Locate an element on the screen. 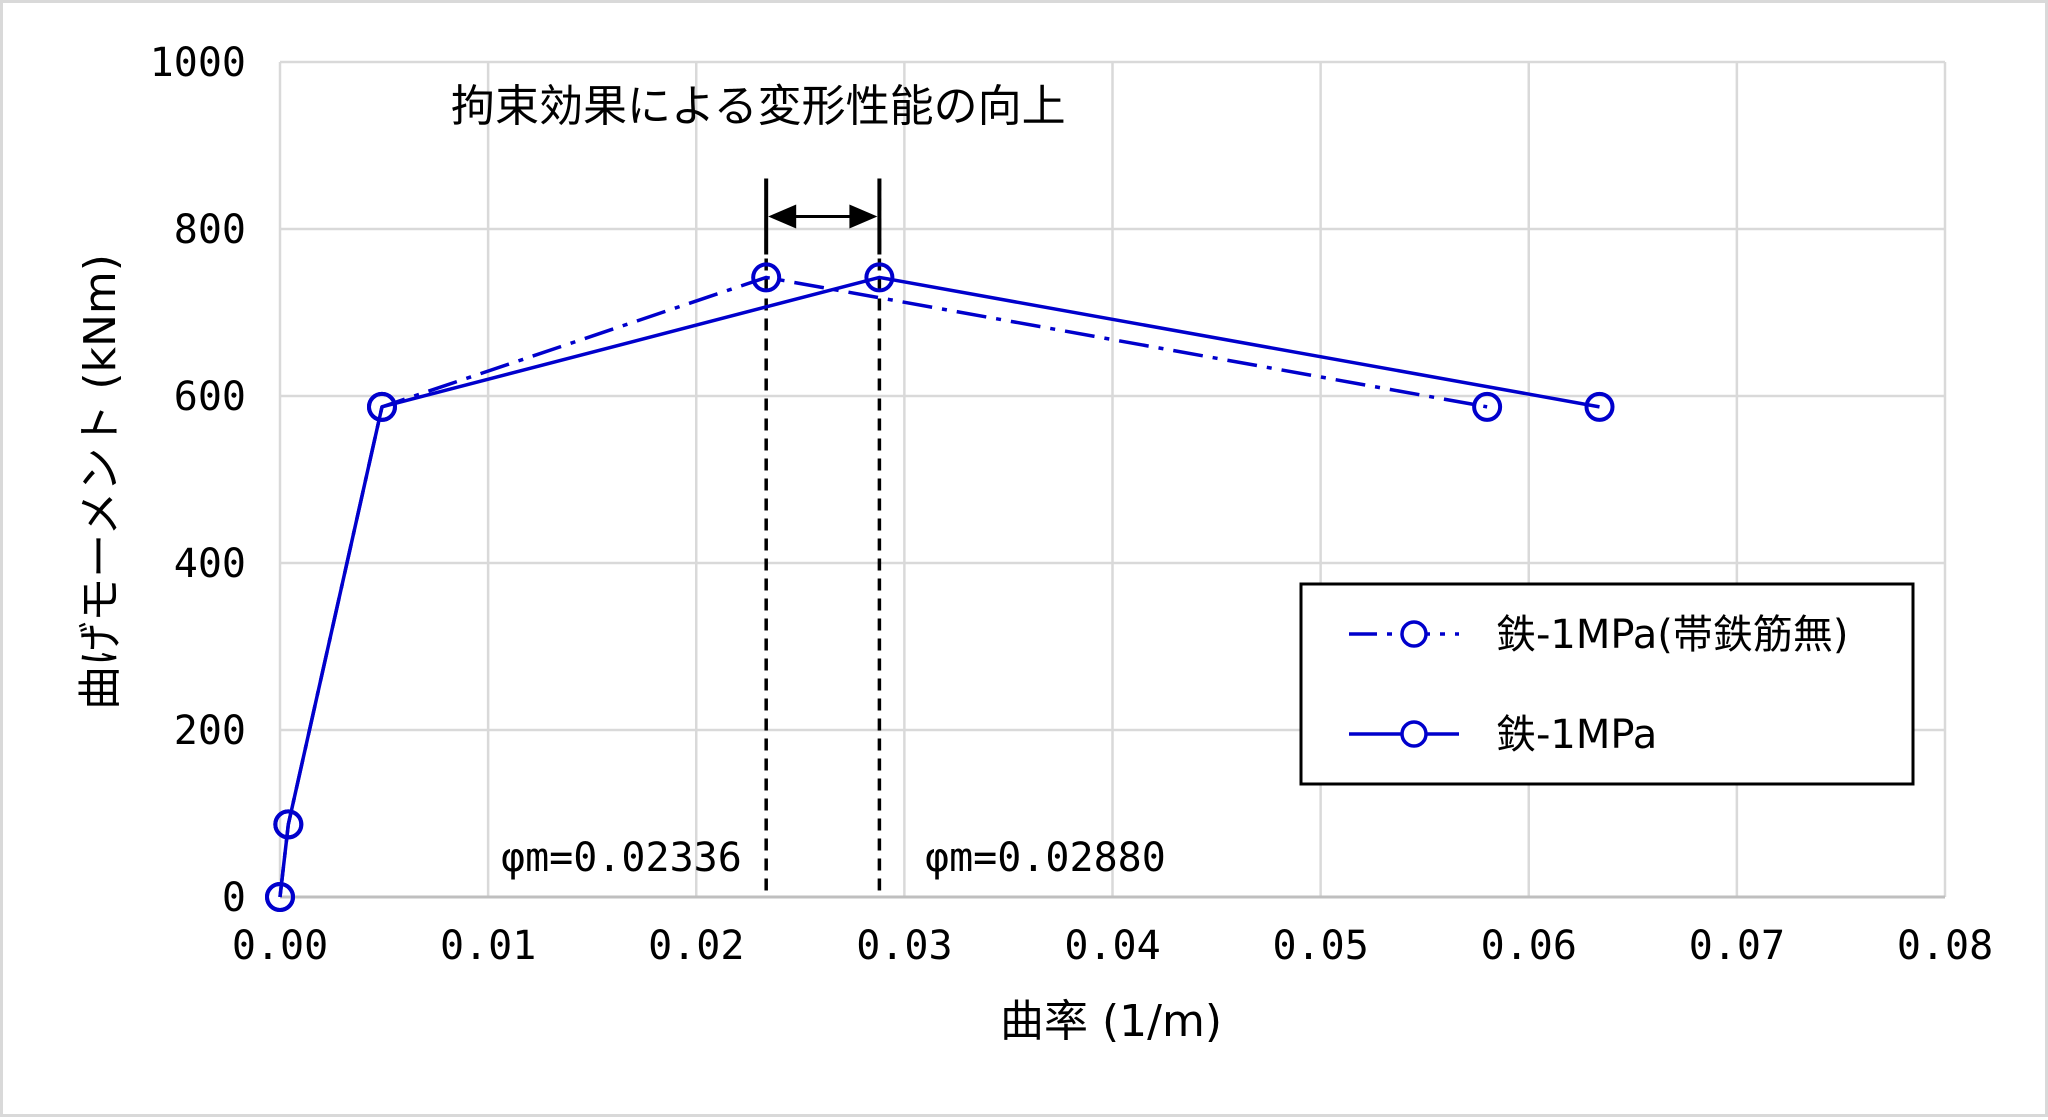 This screenshot has height=1120, width=2048. y-tick-label: 200 is located at coordinates (210, 731).